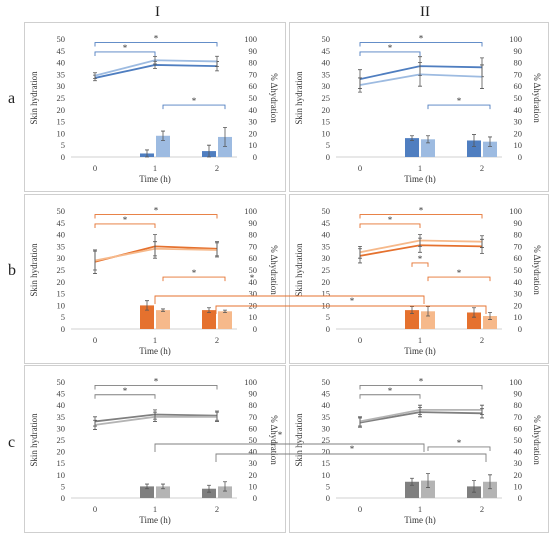  I want to click on y2-tick-label: 30, so click(253, 294).